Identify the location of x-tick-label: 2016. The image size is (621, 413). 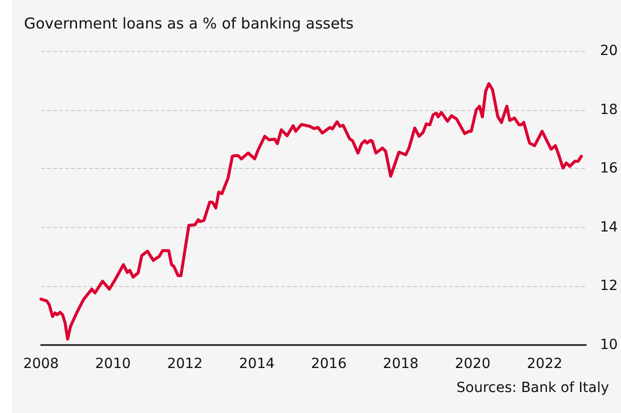
(328, 364).